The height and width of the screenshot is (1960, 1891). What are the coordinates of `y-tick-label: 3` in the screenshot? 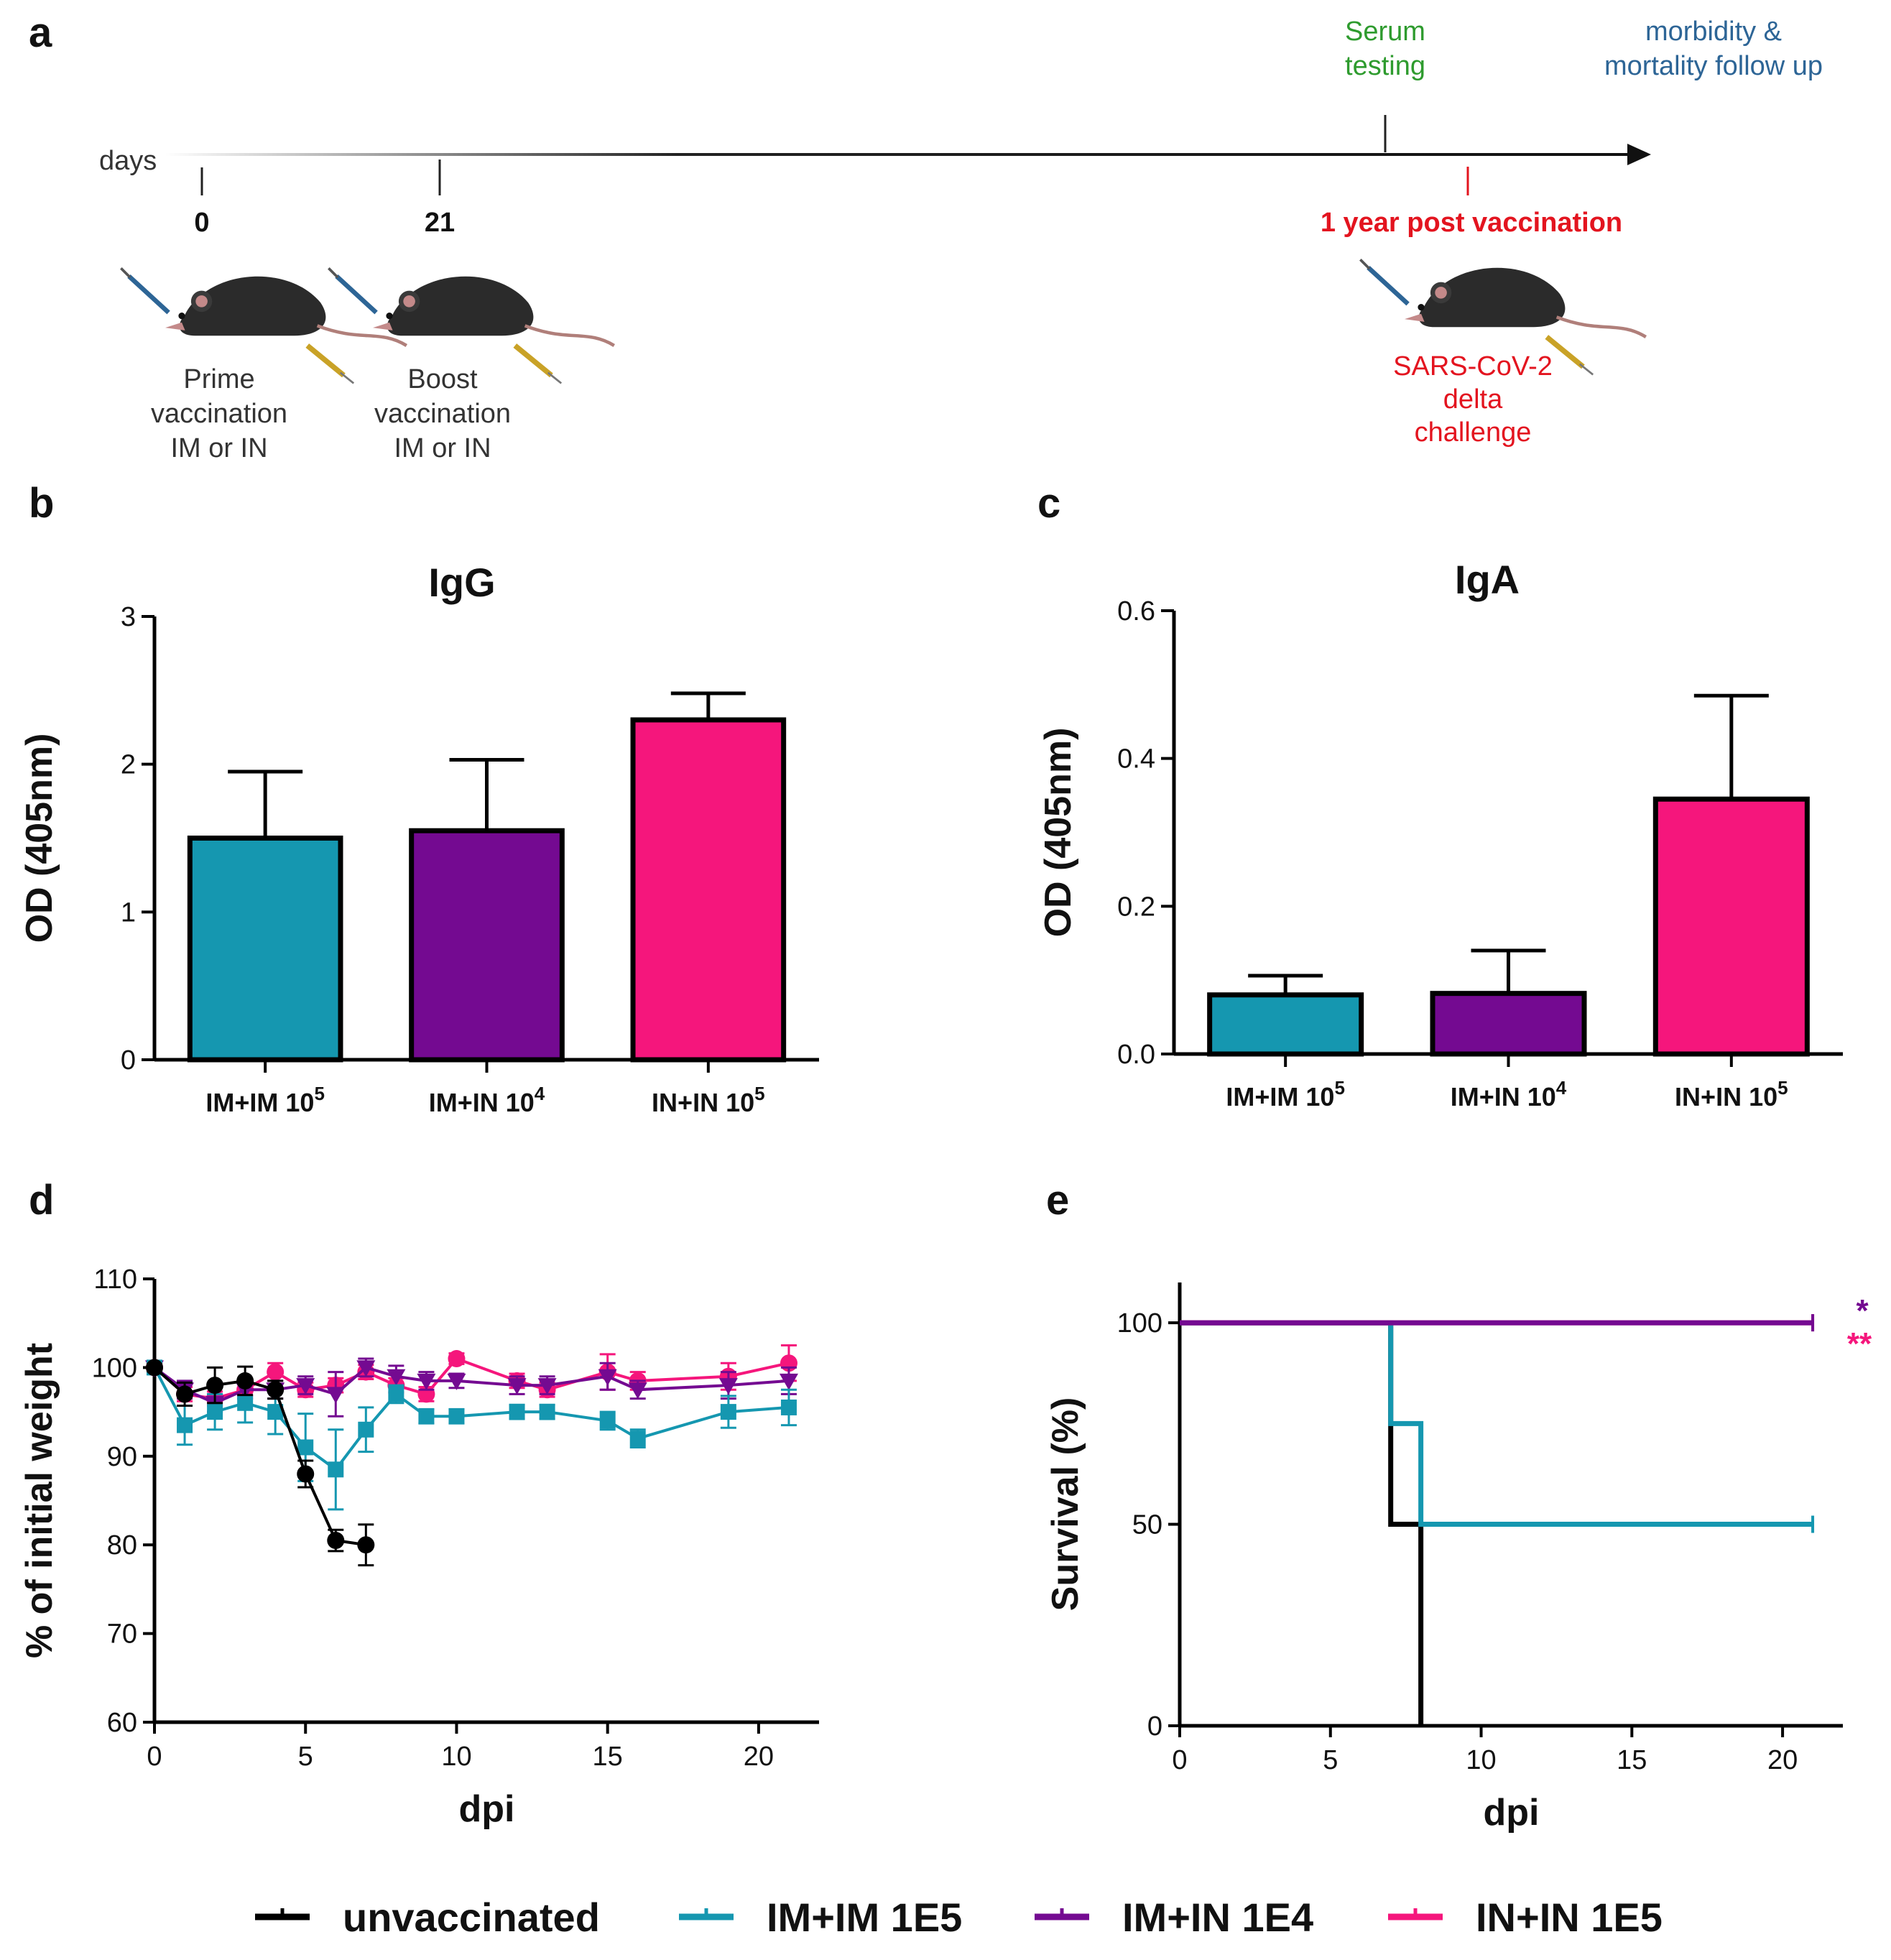 It's located at (128, 617).